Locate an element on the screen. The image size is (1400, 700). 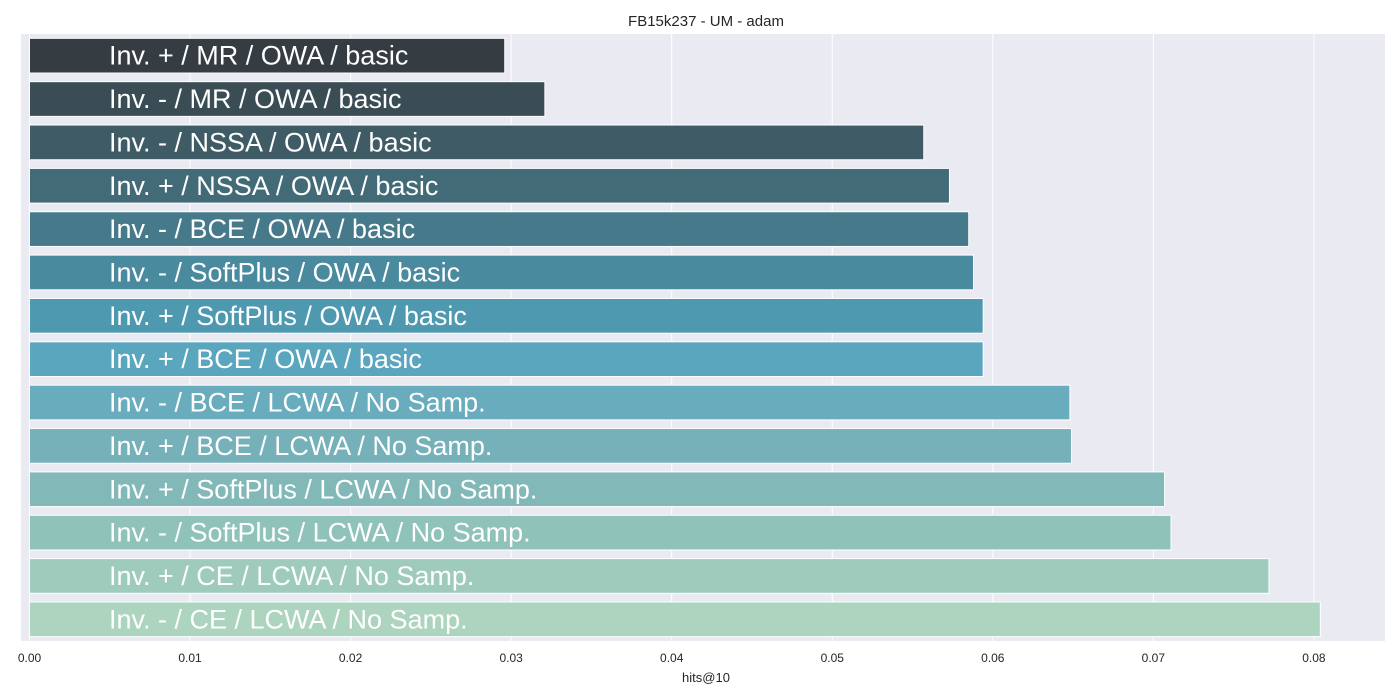
x-tick-label: 0.02 is located at coordinates (351, 658).